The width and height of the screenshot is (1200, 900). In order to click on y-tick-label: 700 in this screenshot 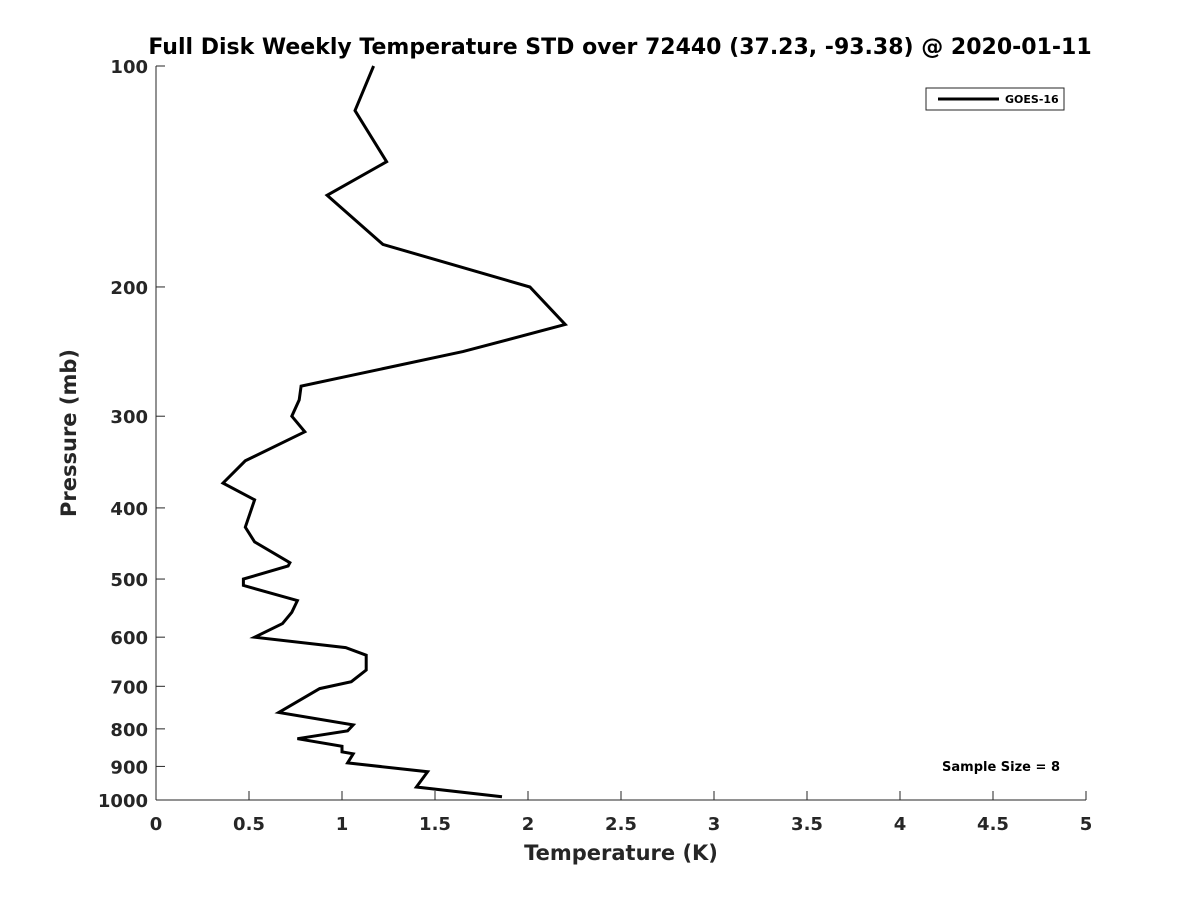, I will do `click(129, 687)`.